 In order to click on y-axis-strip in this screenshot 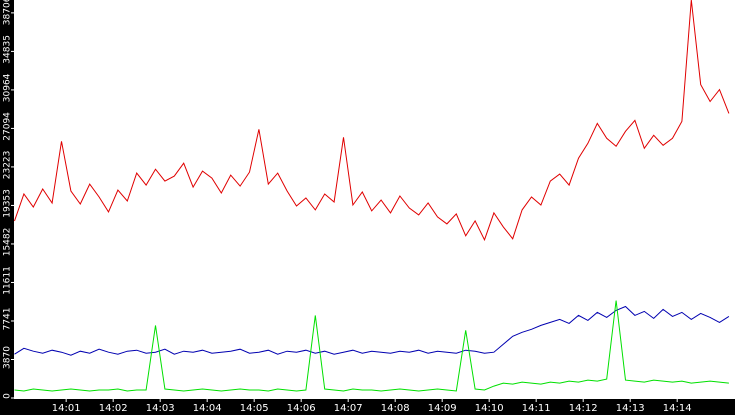, I will do `click(7, 207)`.